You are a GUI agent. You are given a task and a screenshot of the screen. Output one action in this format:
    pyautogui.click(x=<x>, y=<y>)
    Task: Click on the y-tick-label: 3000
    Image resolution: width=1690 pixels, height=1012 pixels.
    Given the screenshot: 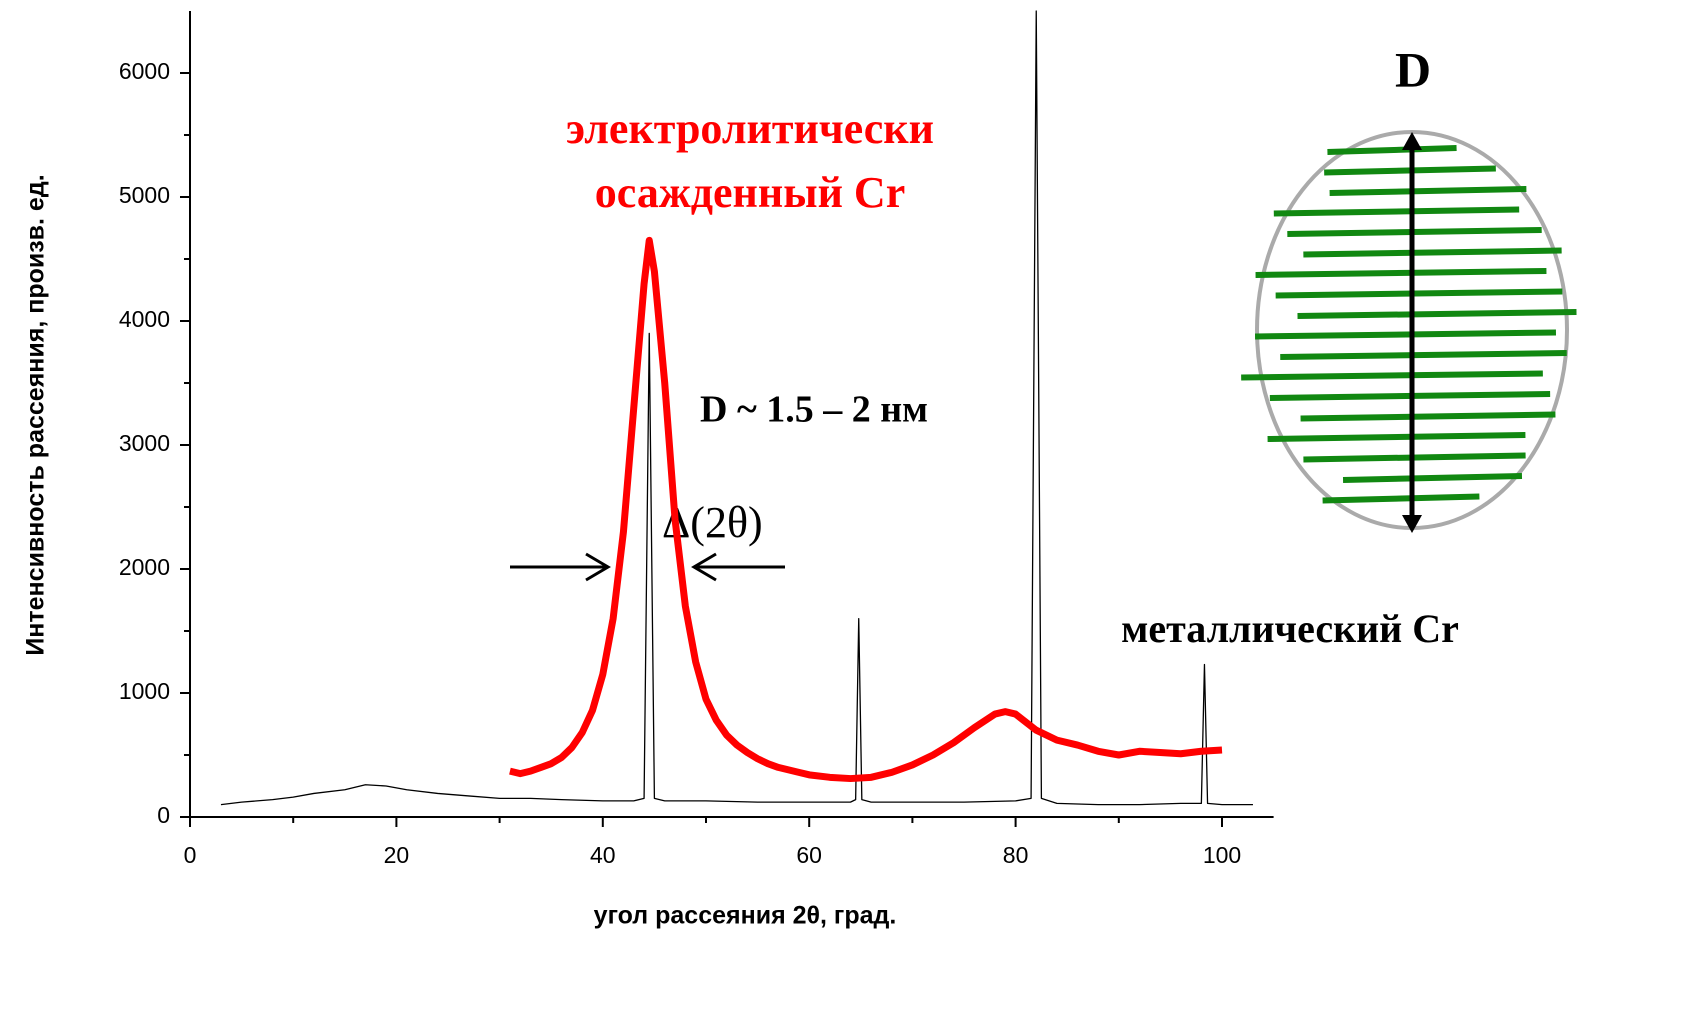 What is the action you would take?
    pyautogui.click(x=144, y=443)
    